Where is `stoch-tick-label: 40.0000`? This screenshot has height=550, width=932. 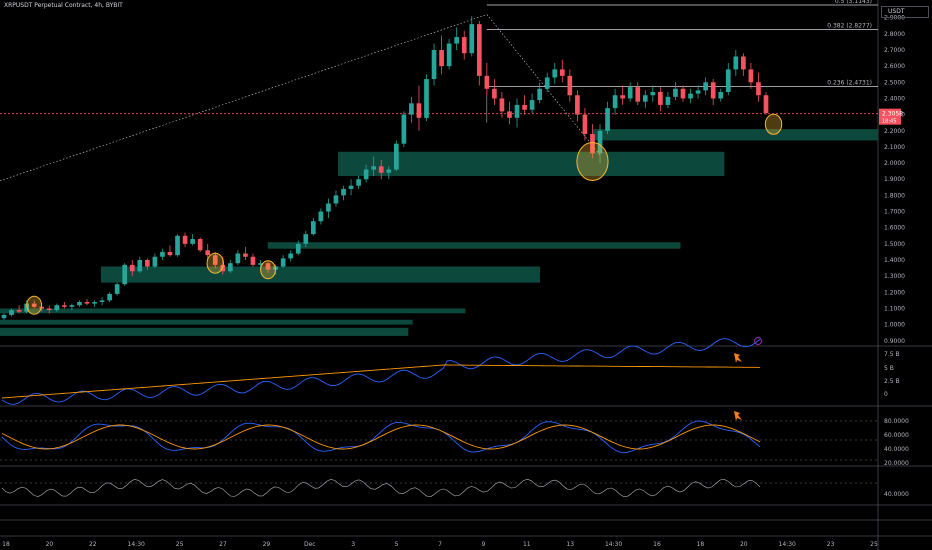 stoch-tick-label: 40.0000 is located at coordinates (896, 449).